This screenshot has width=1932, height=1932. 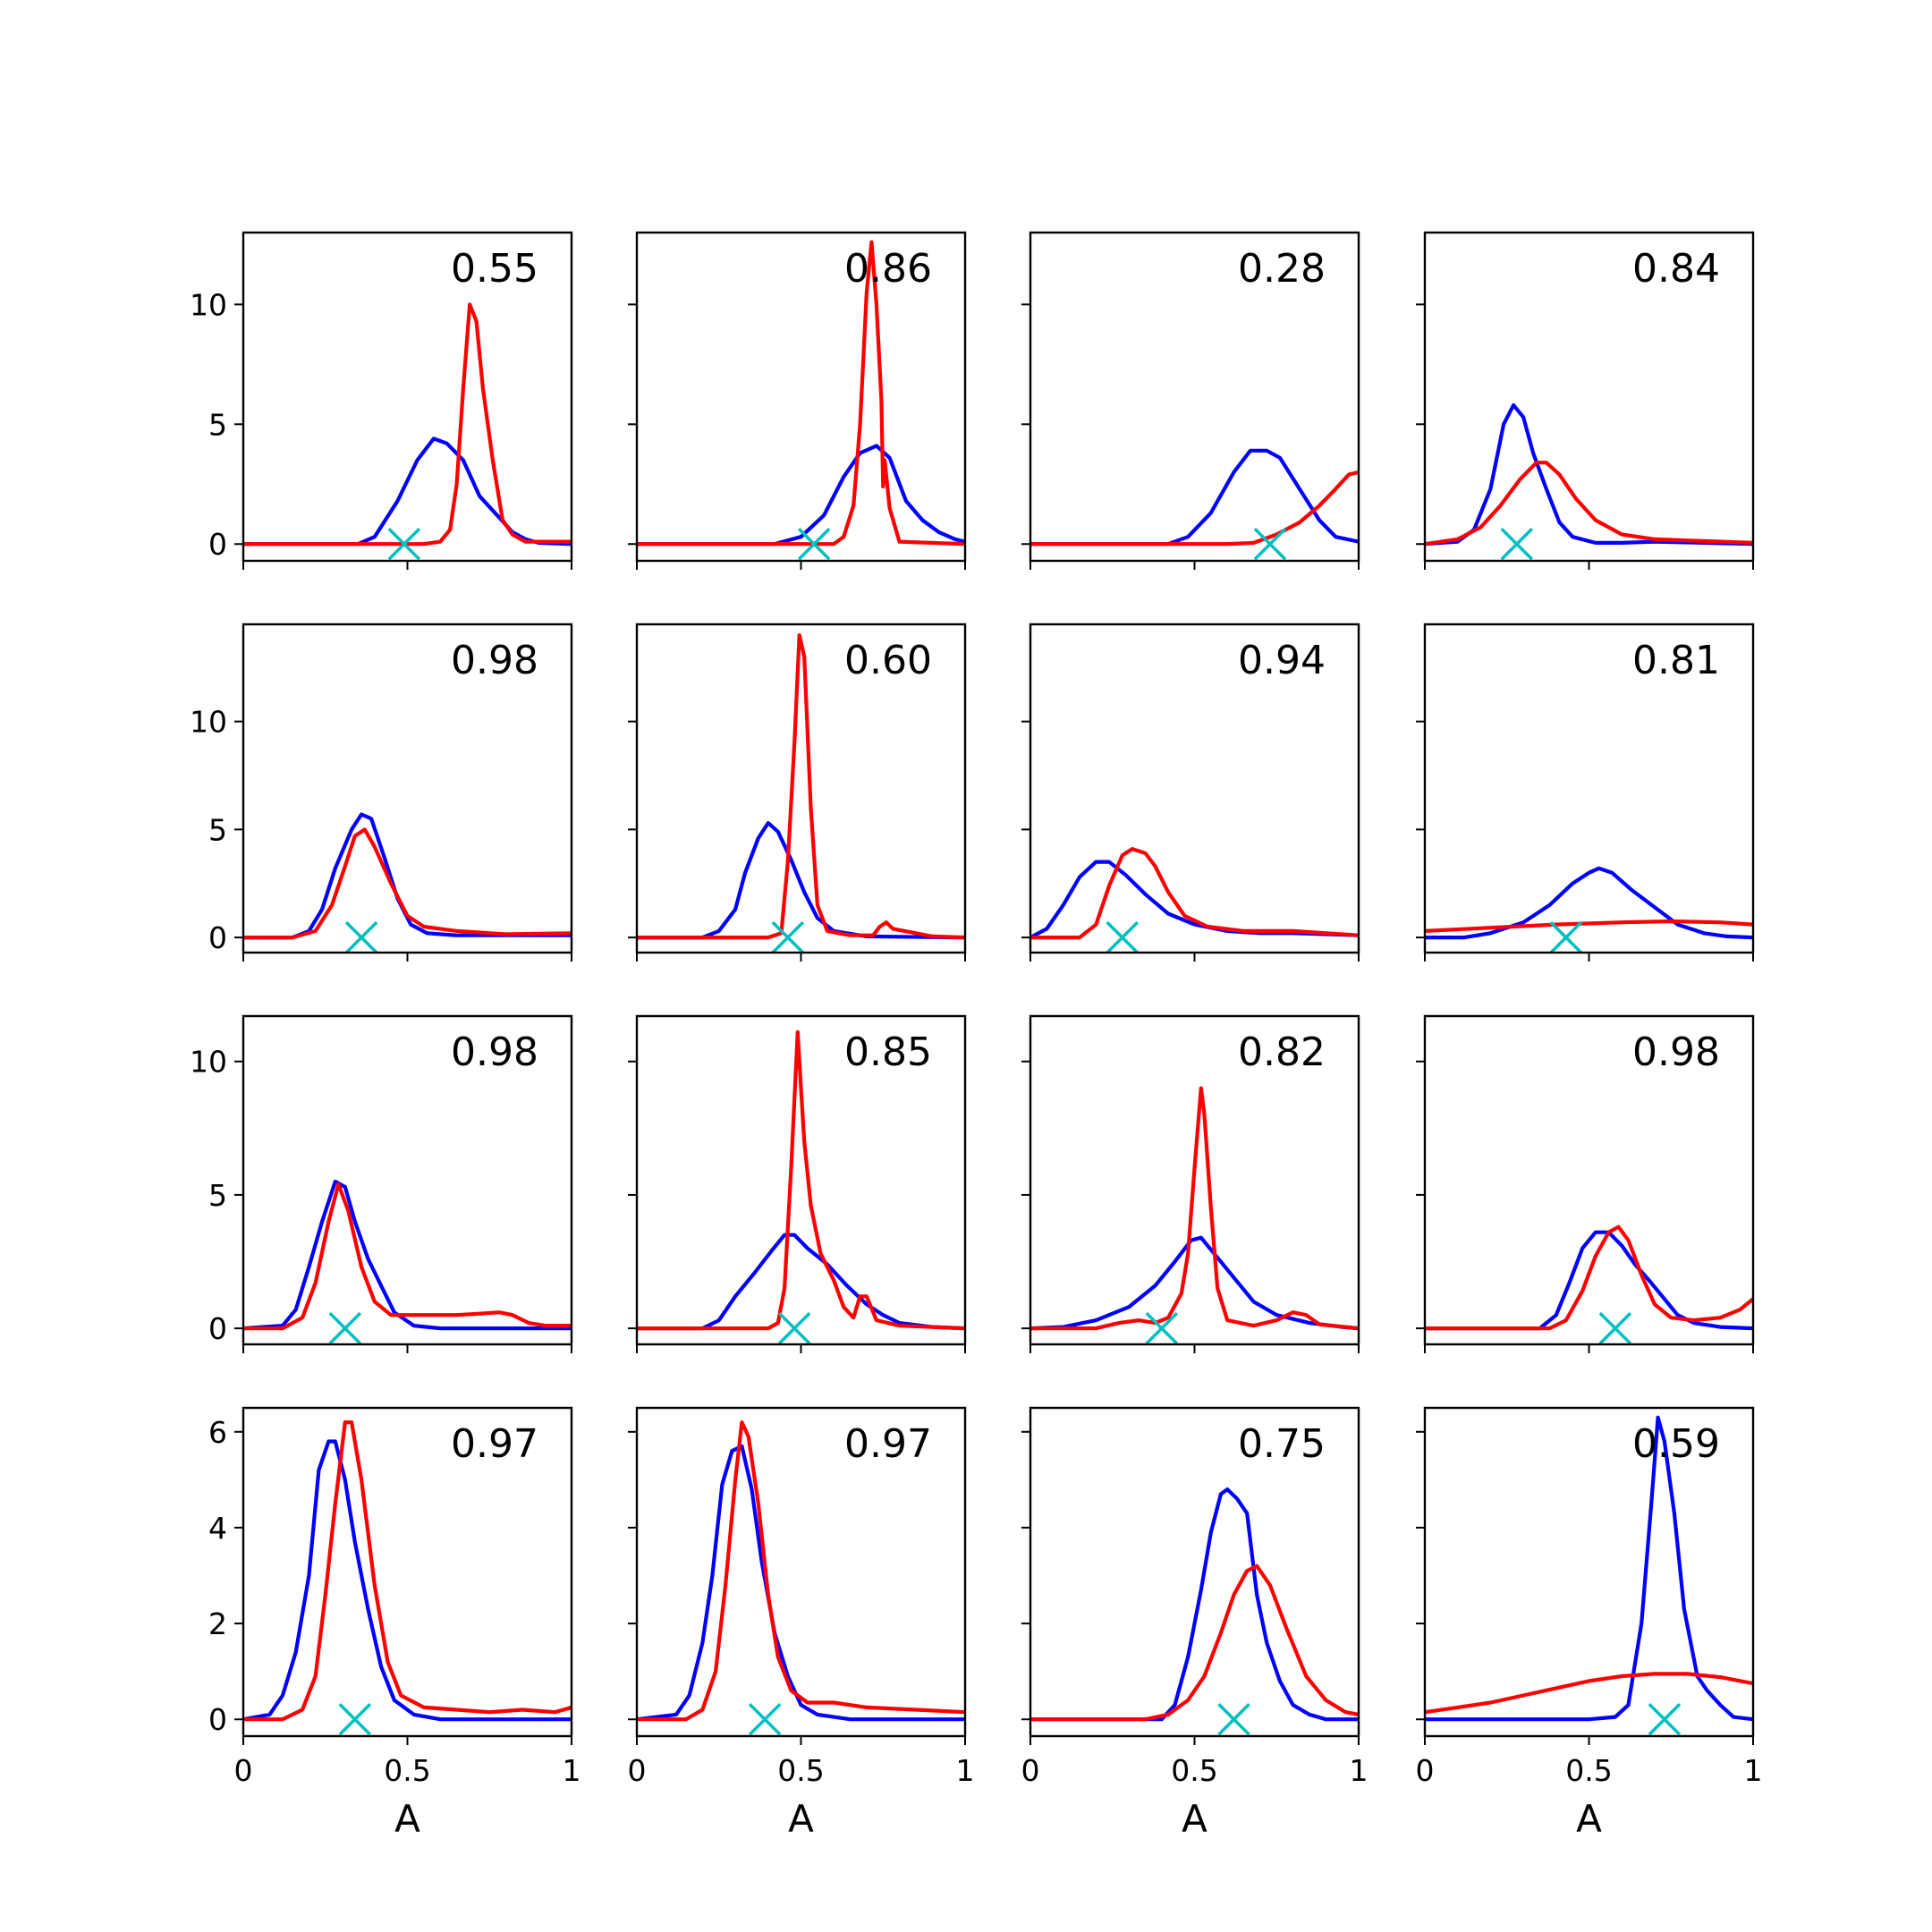 I want to click on correlation-label: 0.55, so click(x=494, y=269).